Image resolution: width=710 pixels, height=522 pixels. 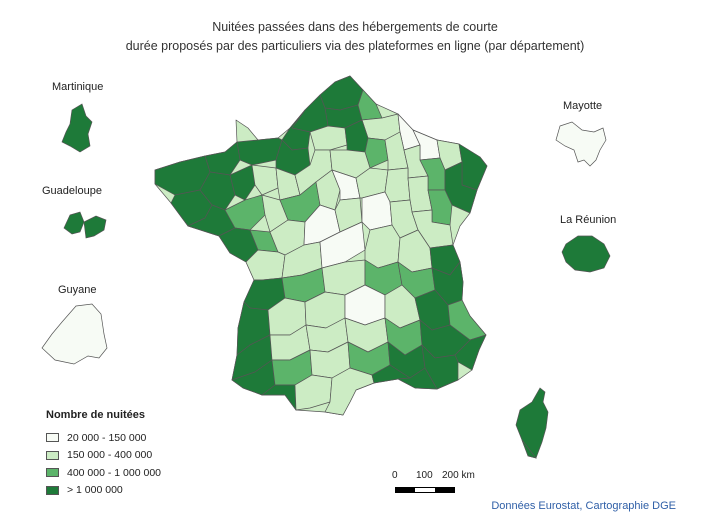 I want to click on legend-title: Nombre de nuitées, so click(x=96, y=415).